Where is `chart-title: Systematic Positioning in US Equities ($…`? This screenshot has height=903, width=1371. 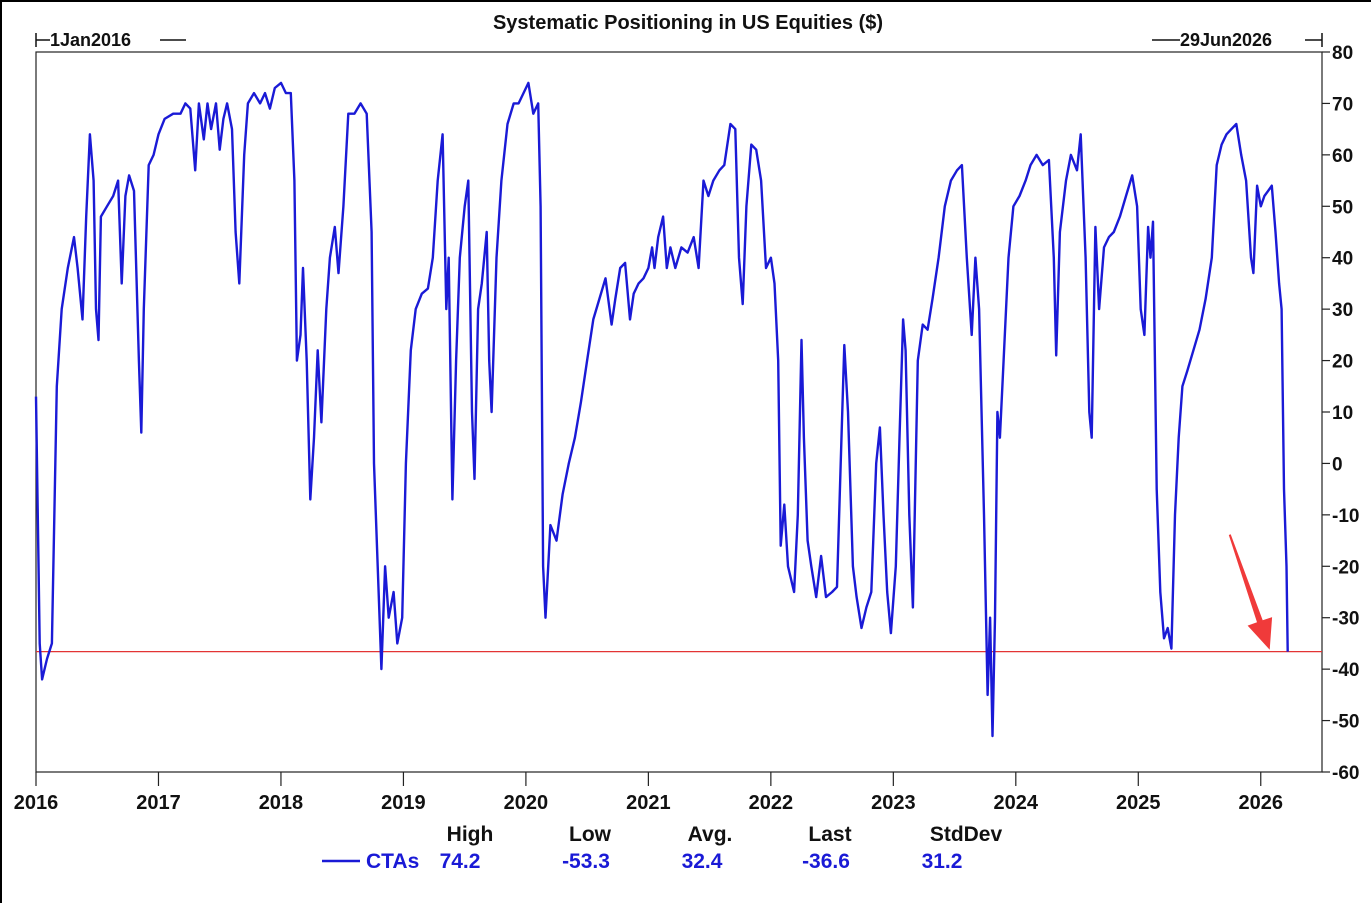
chart-title: Systematic Positioning in US Equities ($… is located at coordinates (688, 23).